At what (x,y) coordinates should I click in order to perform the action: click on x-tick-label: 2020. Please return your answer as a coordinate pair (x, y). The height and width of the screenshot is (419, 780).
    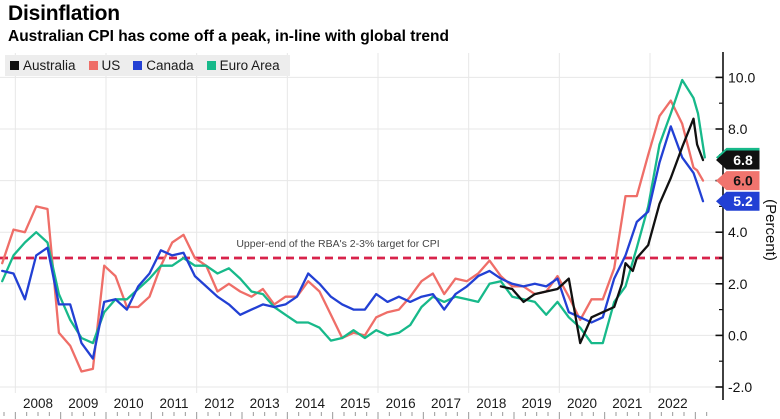
    Looking at the image, I should click on (582, 403).